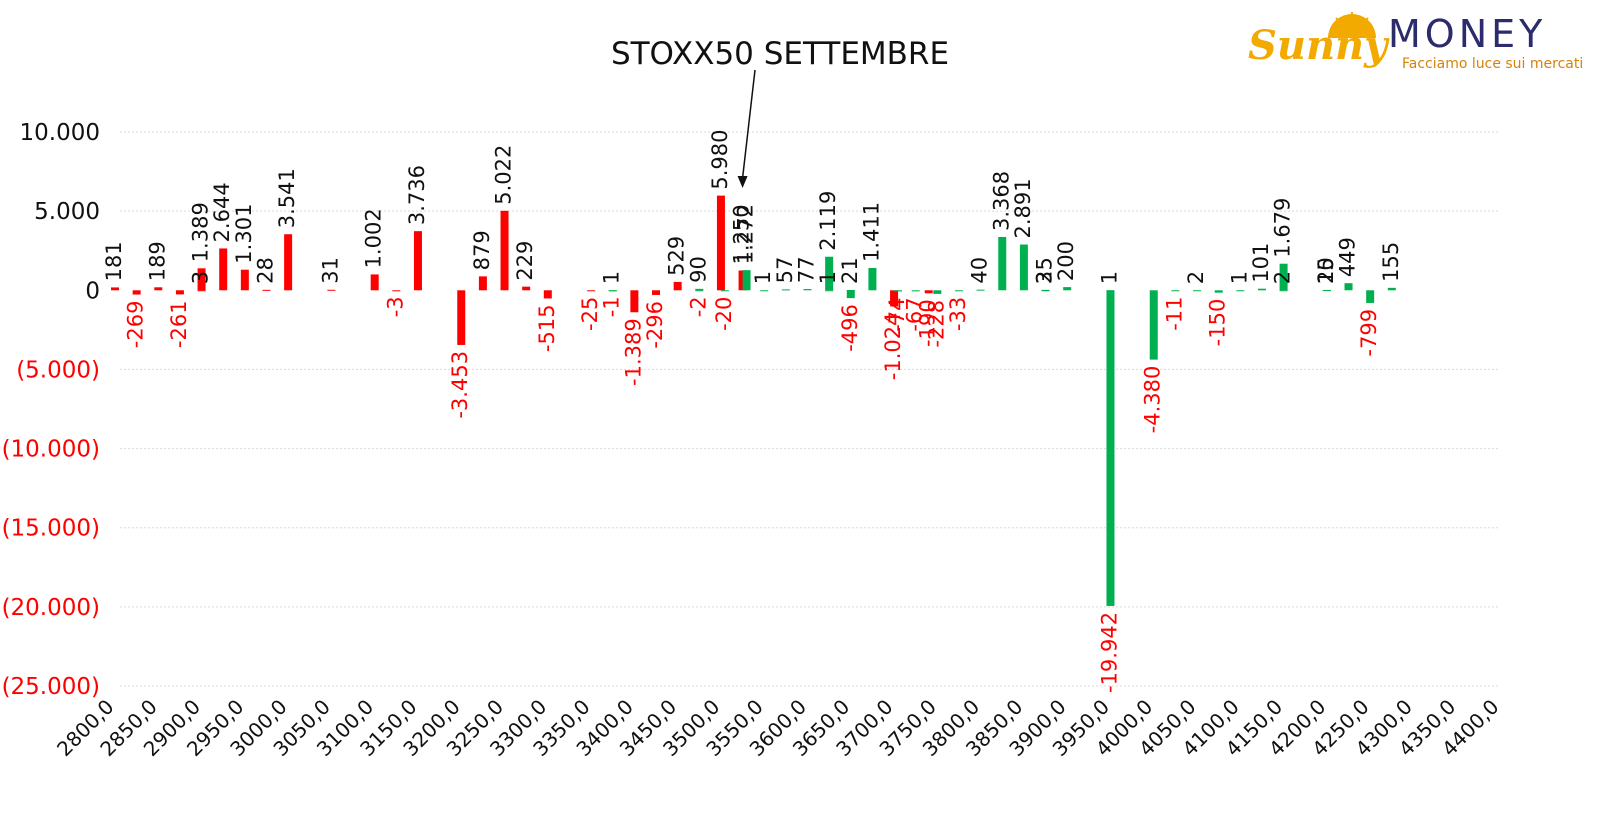 The height and width of the screenshot is (816, 1616). What do you see at coordinates (828, 221) in the screenshot?
I see `bar-value-label: 2.119` at bounding box center [828, 221].